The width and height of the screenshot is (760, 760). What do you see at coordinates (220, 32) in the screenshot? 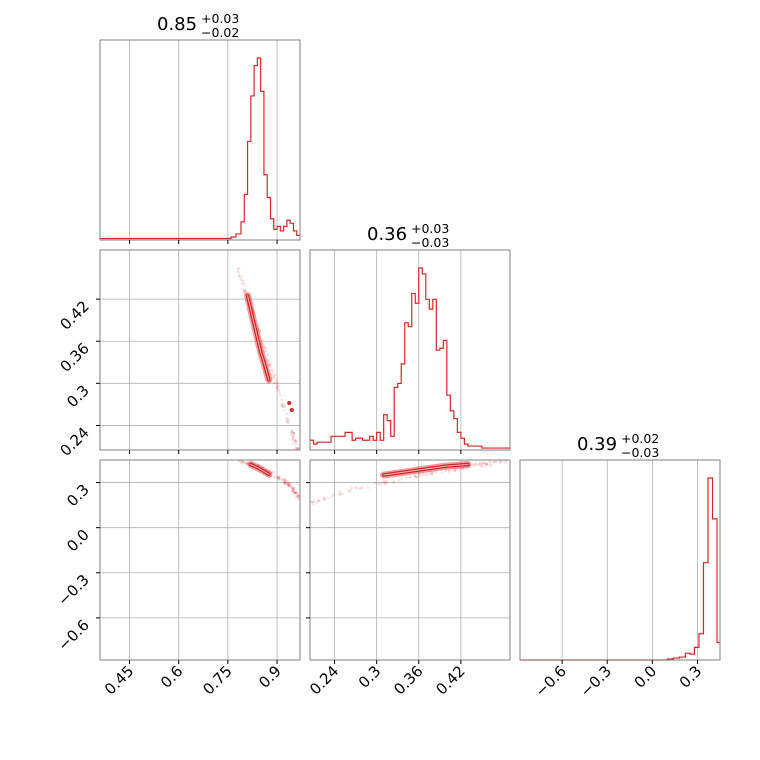
I see `title-minus-0: −0.02` at bounding box center [220, 32].